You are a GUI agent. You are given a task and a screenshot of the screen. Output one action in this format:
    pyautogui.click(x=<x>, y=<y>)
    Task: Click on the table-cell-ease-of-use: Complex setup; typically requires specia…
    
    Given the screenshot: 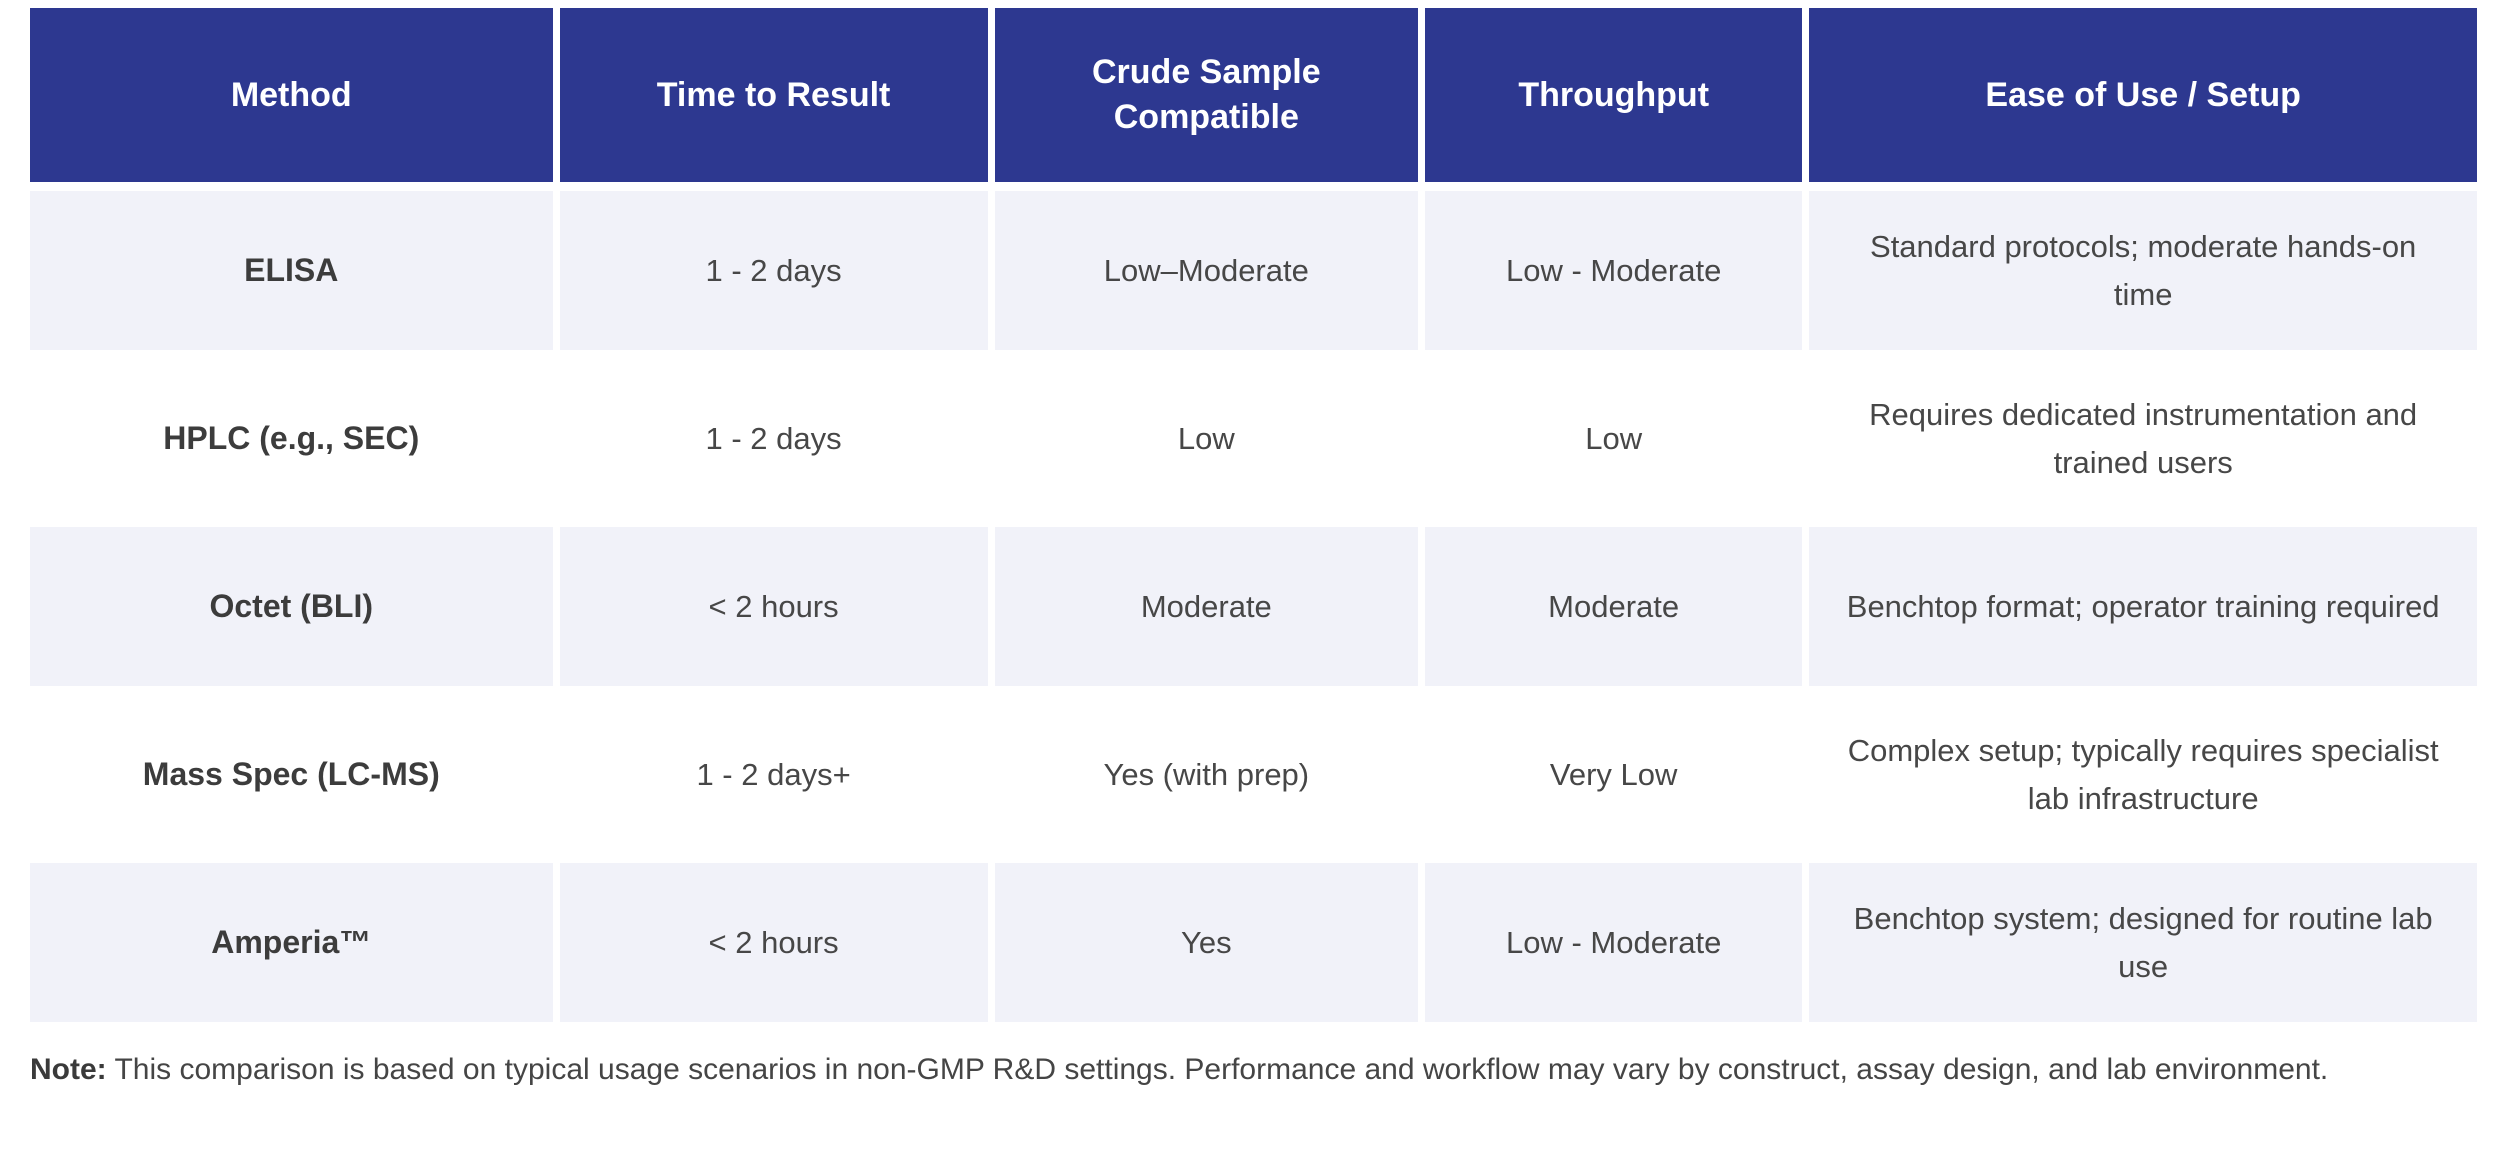 What is the action you would take?
    pyautogui.click(x=2143, y=774)
    